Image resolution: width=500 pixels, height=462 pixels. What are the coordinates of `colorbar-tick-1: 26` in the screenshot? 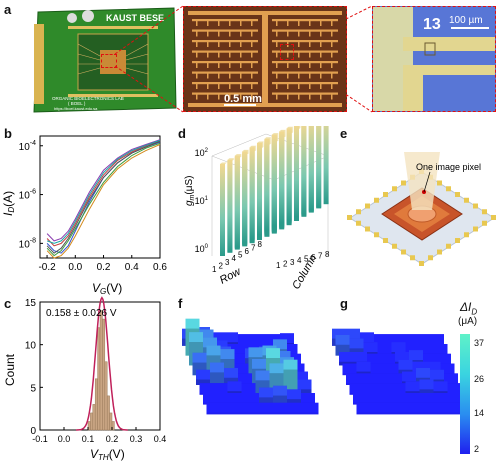 It's located at (479, 379).